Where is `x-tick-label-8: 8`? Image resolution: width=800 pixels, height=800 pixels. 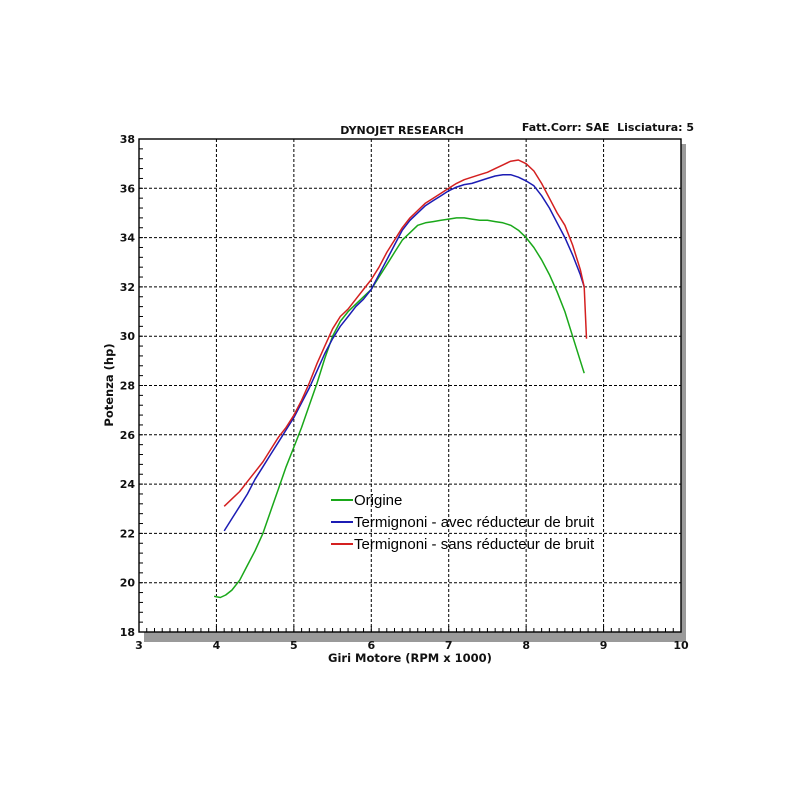
x-tick-label-8: 8 is located at coordinates (526, 645).